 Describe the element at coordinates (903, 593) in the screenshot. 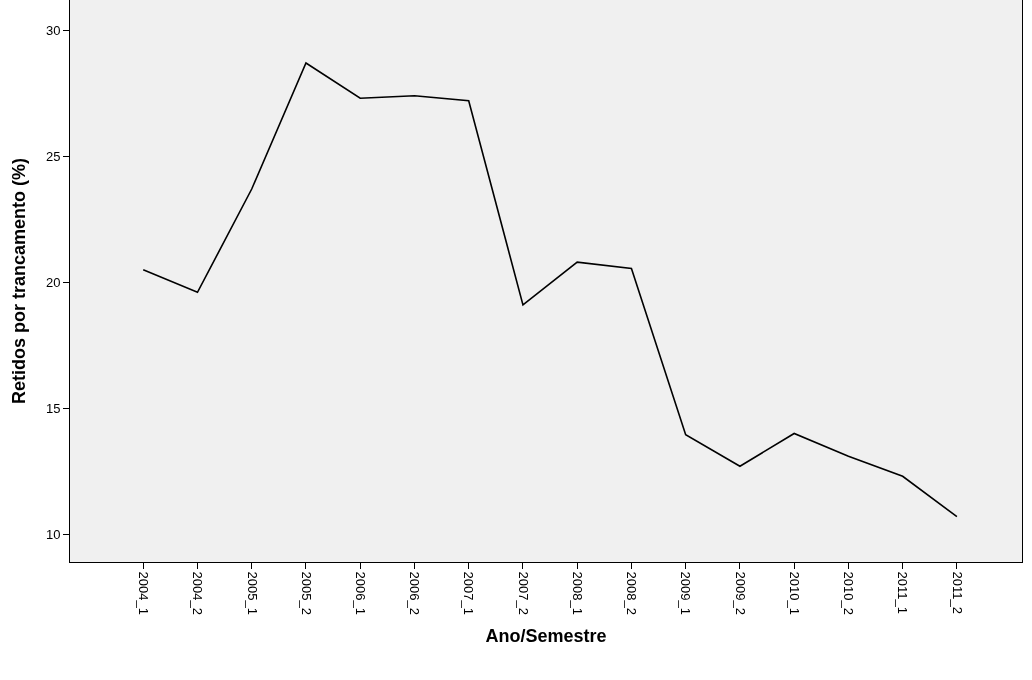

I see `x-tick-label: 2011_1` at that location.